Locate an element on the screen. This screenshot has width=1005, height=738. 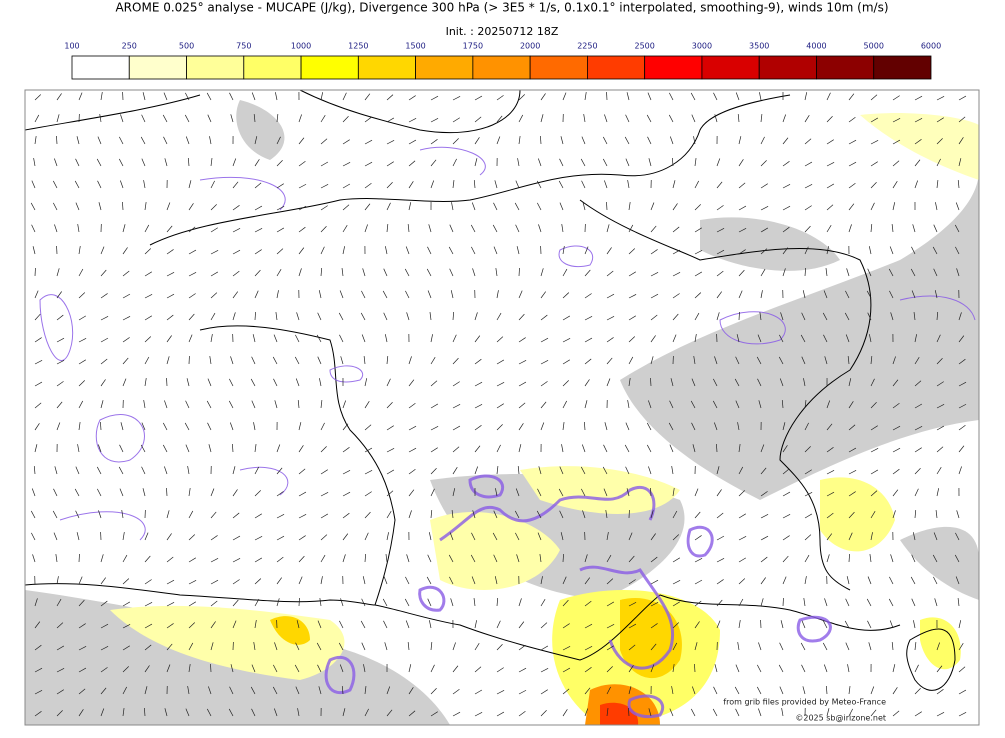
colorbar-label: 100 is located at coordinates (71, 46).